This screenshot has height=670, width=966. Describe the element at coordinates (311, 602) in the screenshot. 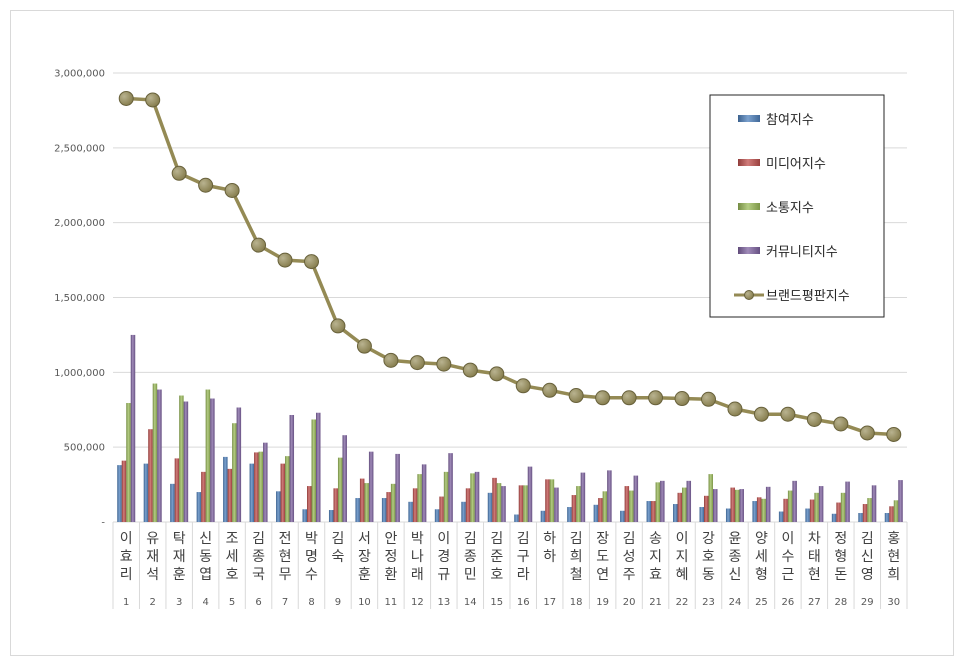

I see `rank-label: 8` at that location.